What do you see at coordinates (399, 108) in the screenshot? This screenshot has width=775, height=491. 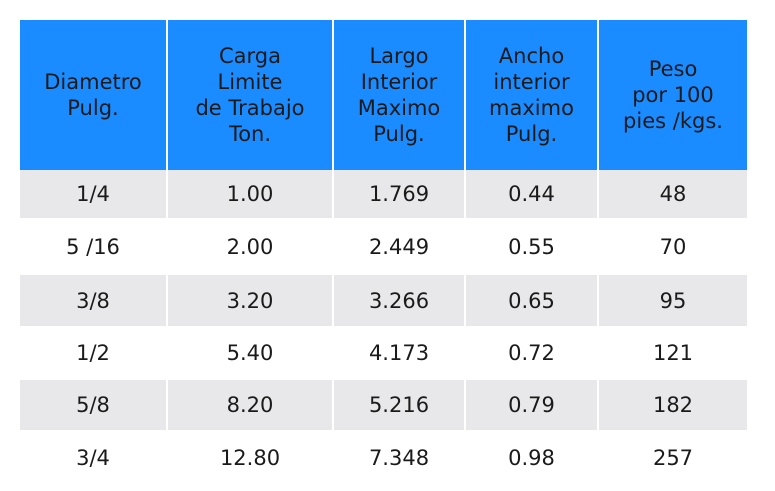 I see `header-text: Maximo` at bounding box center [399, 108].